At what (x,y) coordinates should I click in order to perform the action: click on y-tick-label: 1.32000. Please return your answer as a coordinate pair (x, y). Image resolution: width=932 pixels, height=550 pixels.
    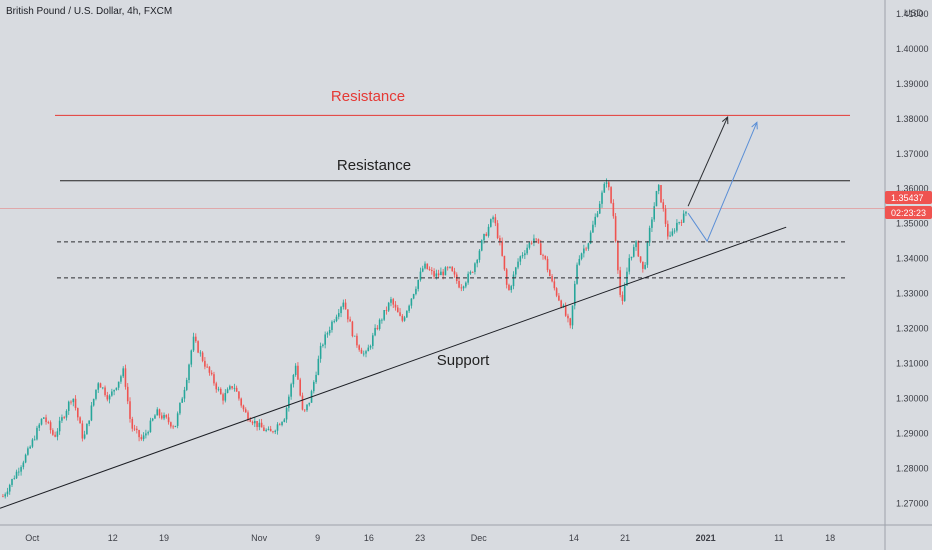
    Looking at the image, I should click on (912, 329).